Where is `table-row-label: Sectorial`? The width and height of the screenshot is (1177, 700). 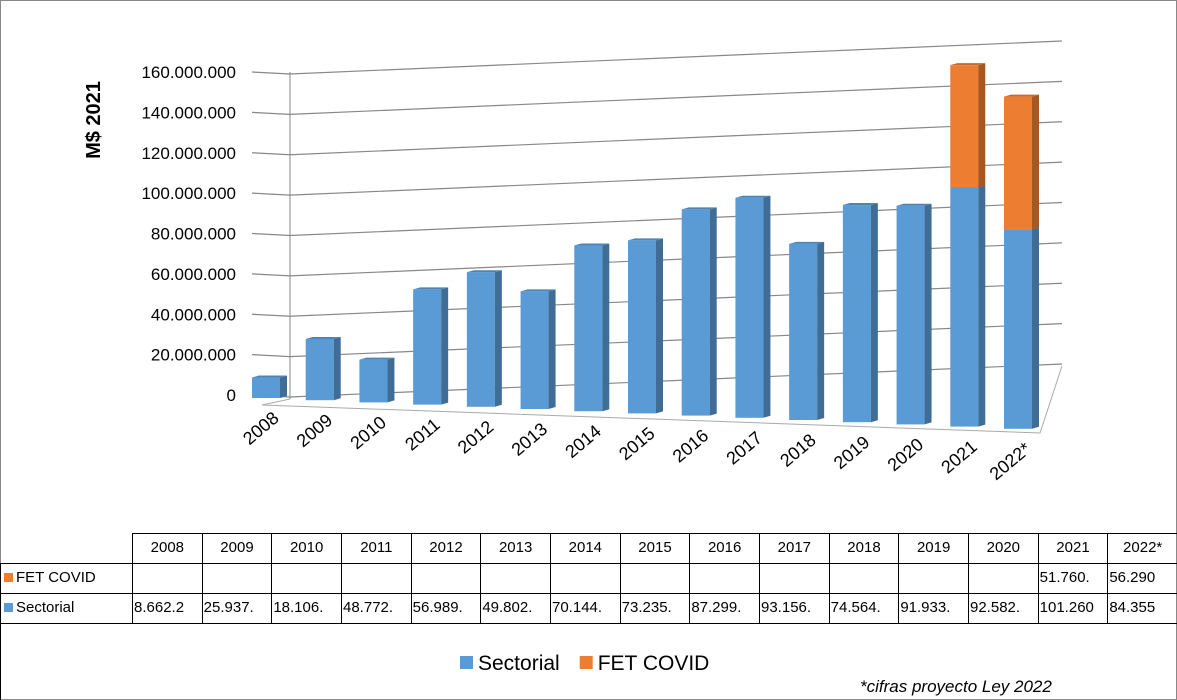 table-row-label: Sectorial is located at coordinates (66, 608).